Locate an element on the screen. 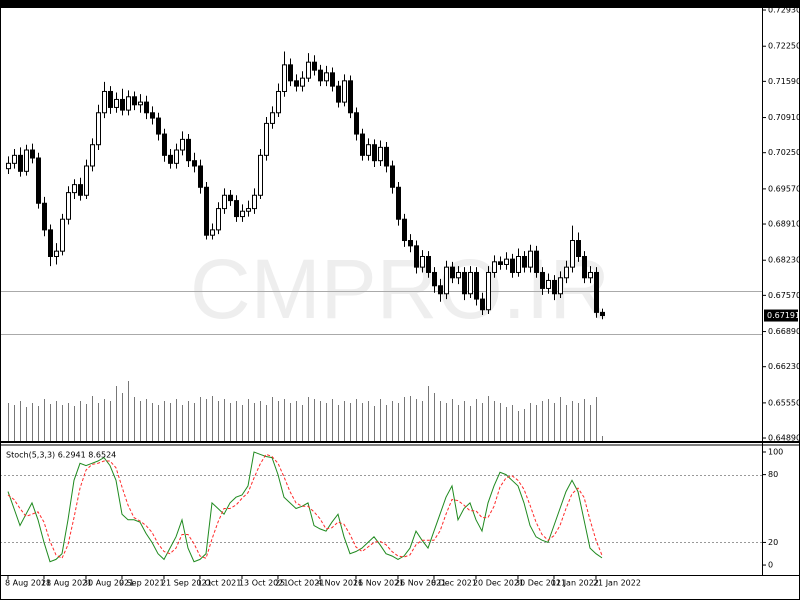 Image resolution: width=800 pixels, height=600 pixels. y-tick-label: 100 is located at coordinates (775, 451).